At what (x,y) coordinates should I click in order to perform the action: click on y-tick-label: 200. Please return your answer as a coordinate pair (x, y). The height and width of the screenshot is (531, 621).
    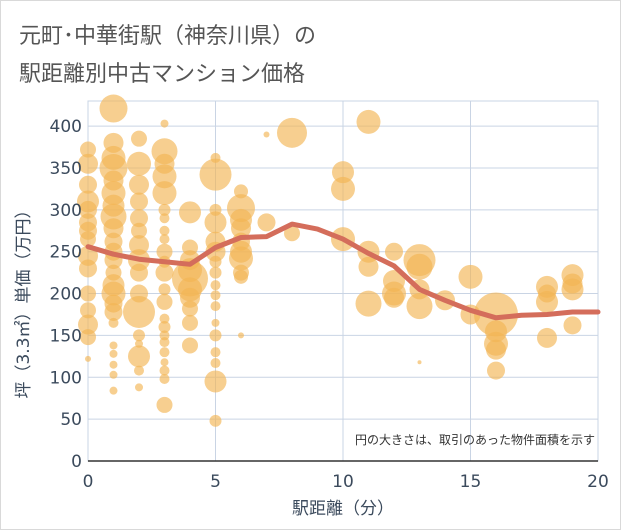
    Looking at the image, I should click on (66, 295).